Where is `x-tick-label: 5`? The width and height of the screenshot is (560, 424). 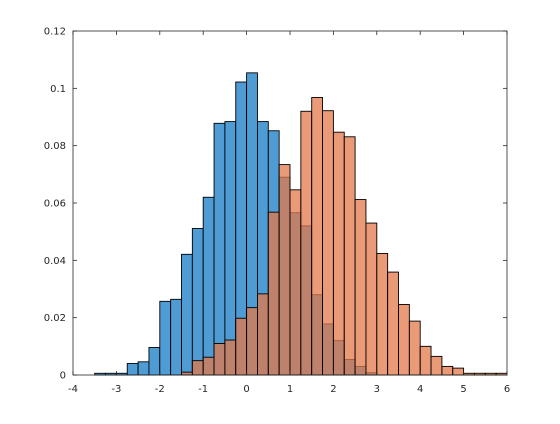
x-tick-label: 5 is located at coordinates (463, 389).